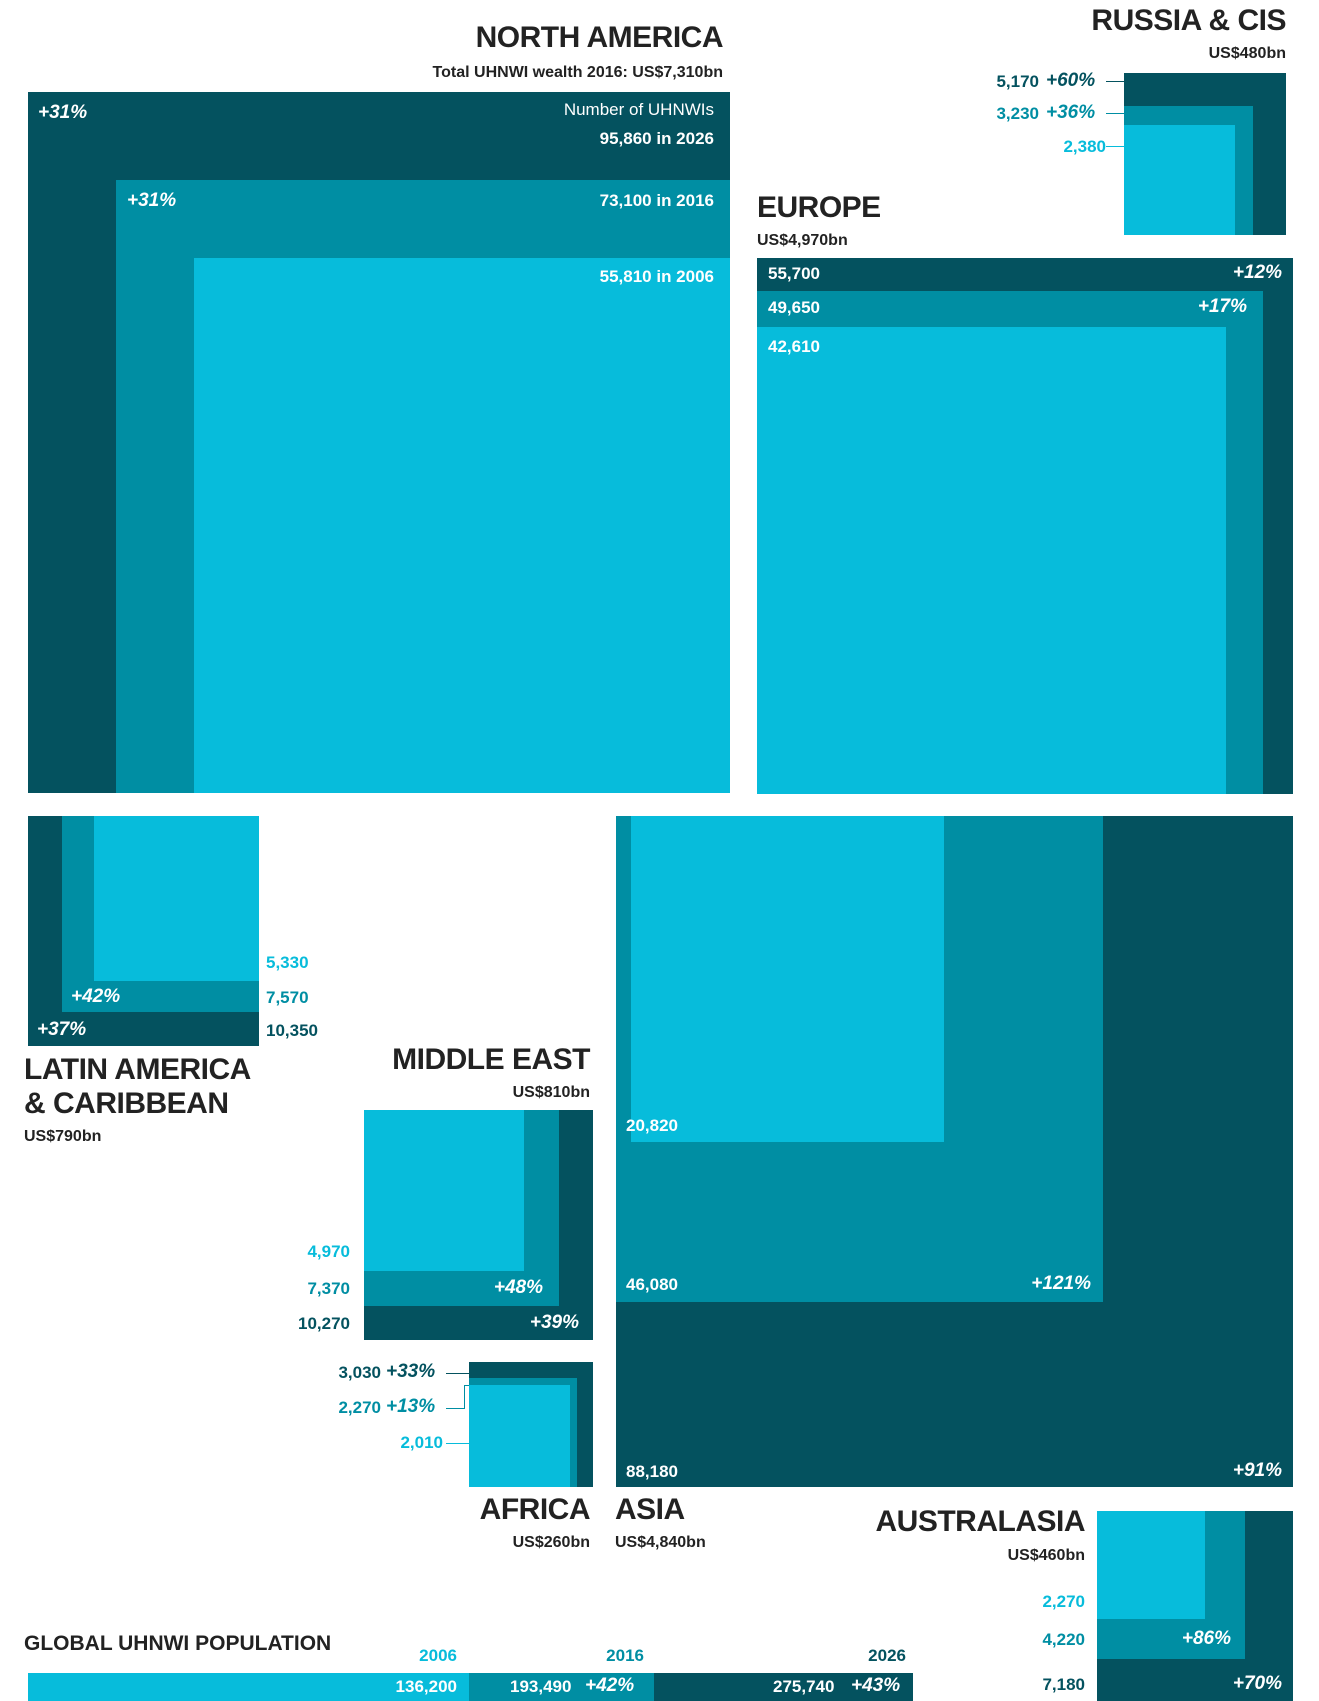 This screenshot has height=1701, width=1319. Describe the element at coordinates (438, 1655) in the screenshot. I see `global-year-2006: 2006` at that location.